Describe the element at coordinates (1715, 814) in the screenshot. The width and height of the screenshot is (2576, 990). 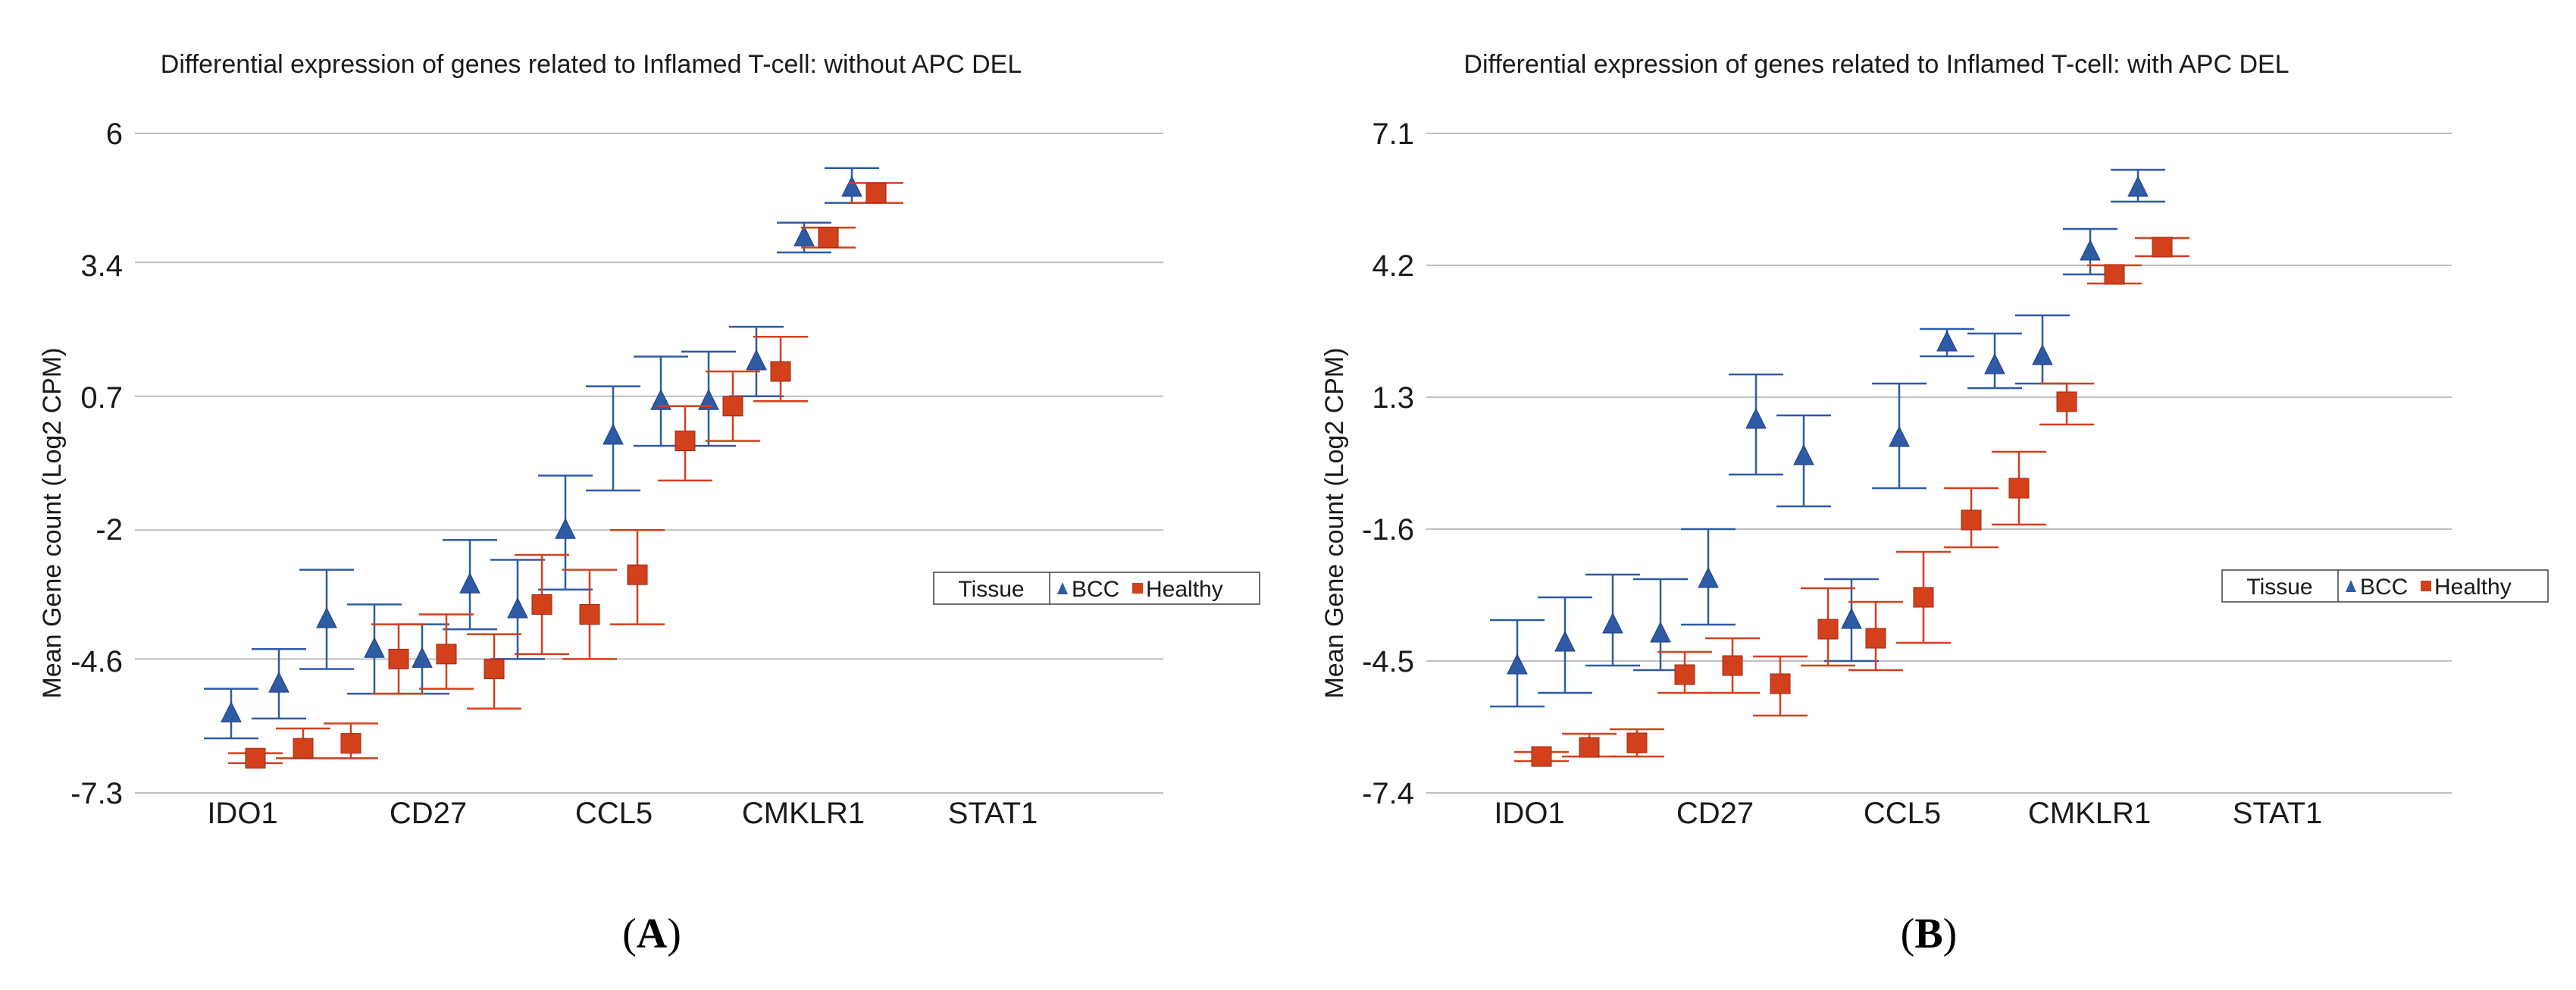
I see `chart-b-x-tick: CD27` at that location.